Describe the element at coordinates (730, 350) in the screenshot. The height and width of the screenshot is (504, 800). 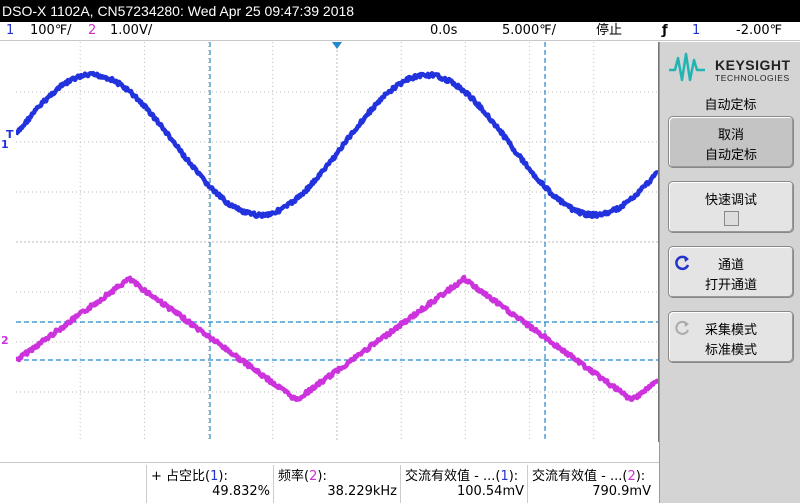
I see `softkey-sublabel: 标准模式` at that location.